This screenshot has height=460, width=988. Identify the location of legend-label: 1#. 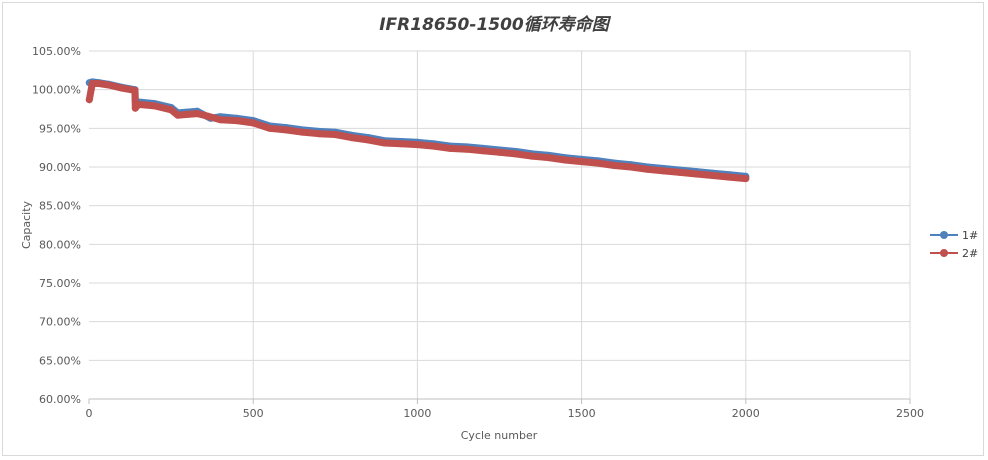
(970, 235).